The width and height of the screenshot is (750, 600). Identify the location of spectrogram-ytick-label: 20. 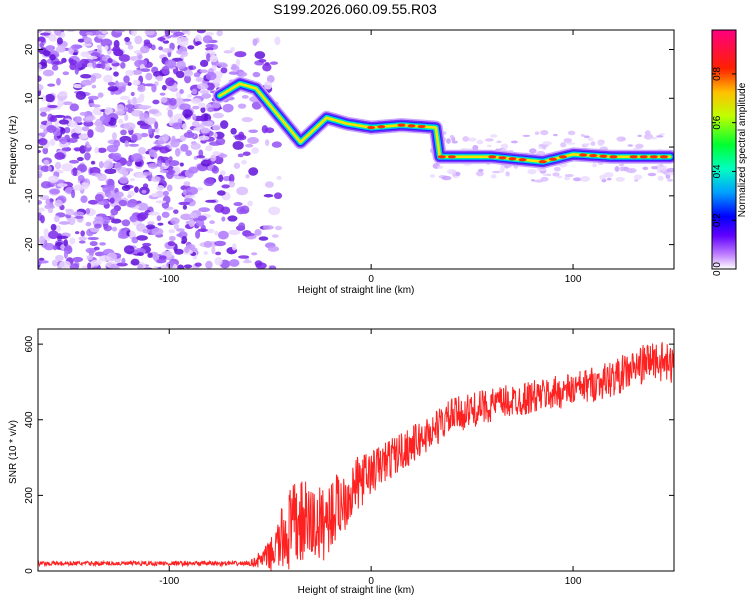
(29, 50).